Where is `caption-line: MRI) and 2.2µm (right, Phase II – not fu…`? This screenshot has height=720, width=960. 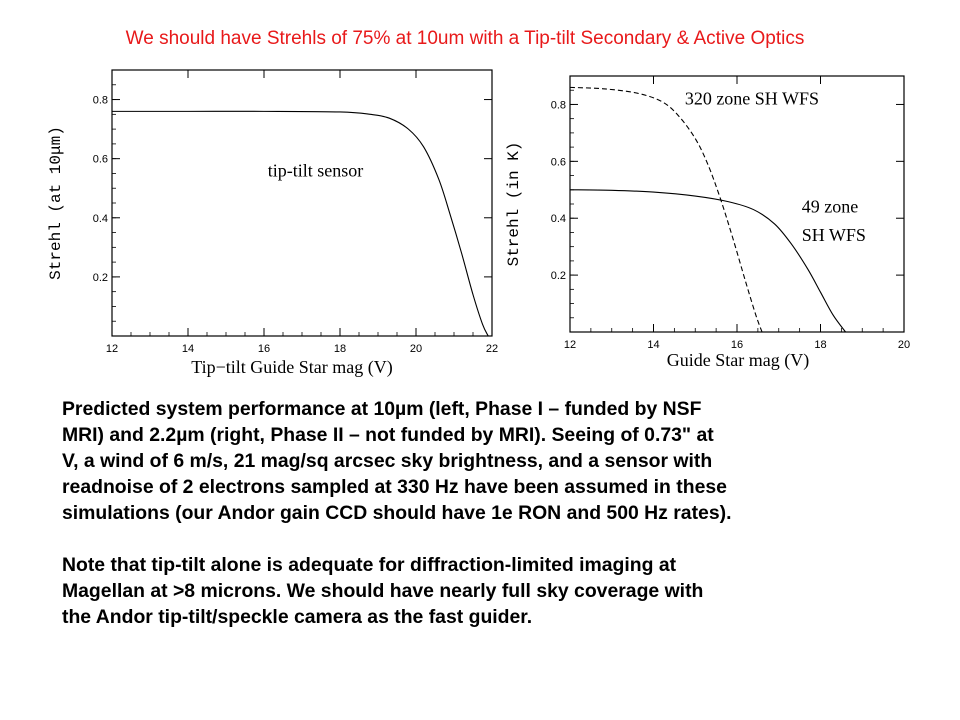
caption-line: MRI) and 2.2µm (right, Phase II – not fu… is located at coordinates (388, 435).